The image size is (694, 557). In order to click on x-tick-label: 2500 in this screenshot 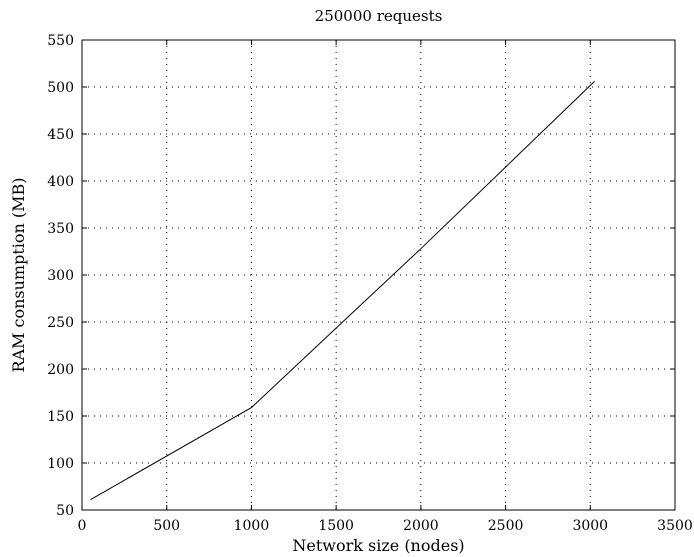, I will do `click(506, 526)`.